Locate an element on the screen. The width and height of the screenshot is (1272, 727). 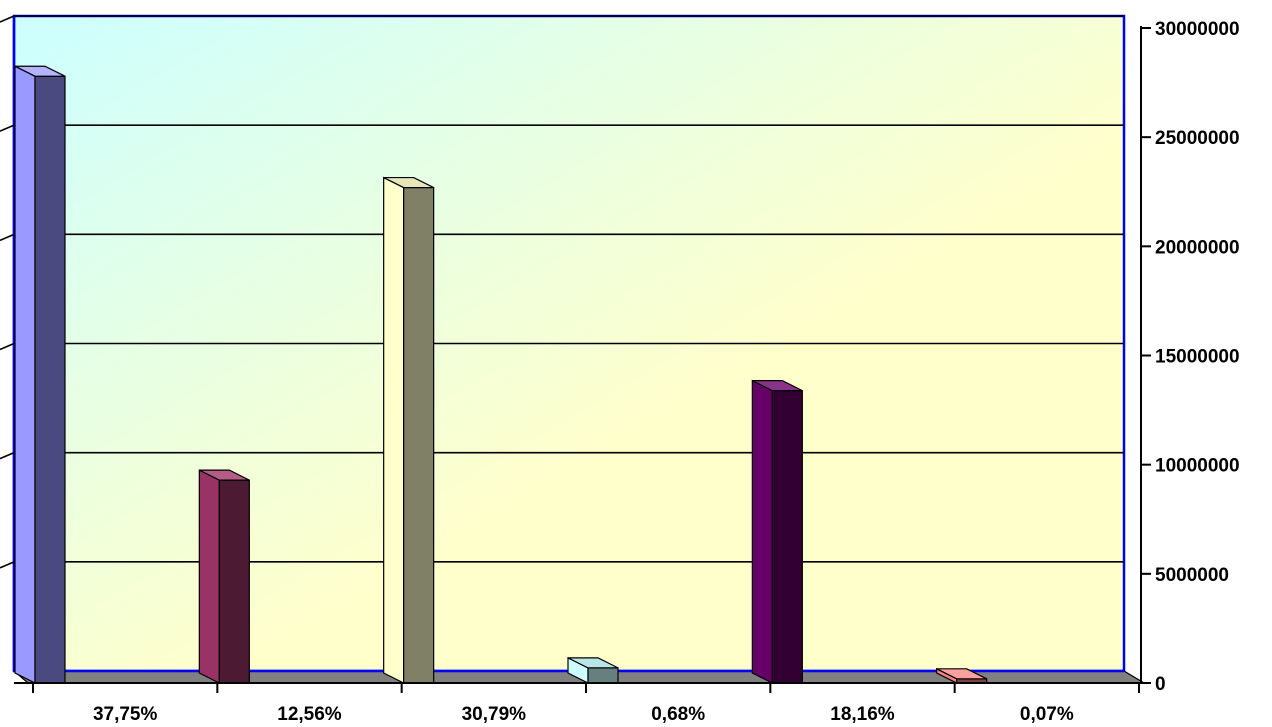
bar-1-light-face is located at coordinates (209, 576).